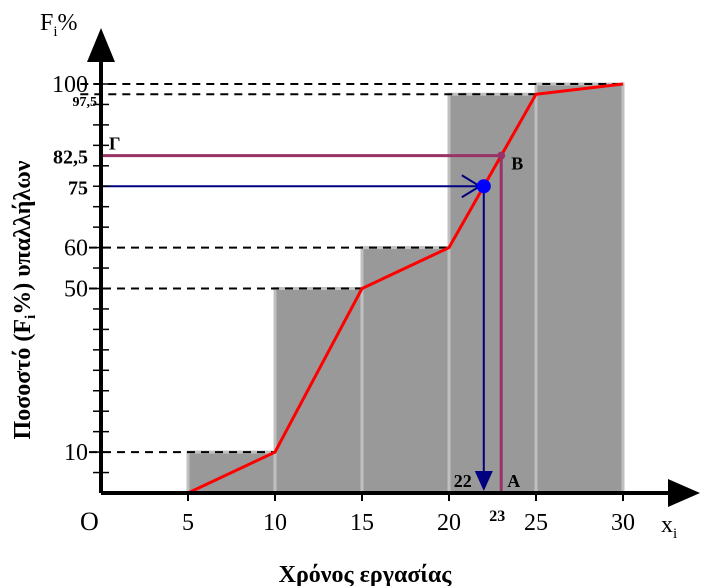 This screenshot has height=586, width=710. Describe the element at coordinates (623, 523) in the screenshot. I see `x-tick-label-30: 30` at that location.